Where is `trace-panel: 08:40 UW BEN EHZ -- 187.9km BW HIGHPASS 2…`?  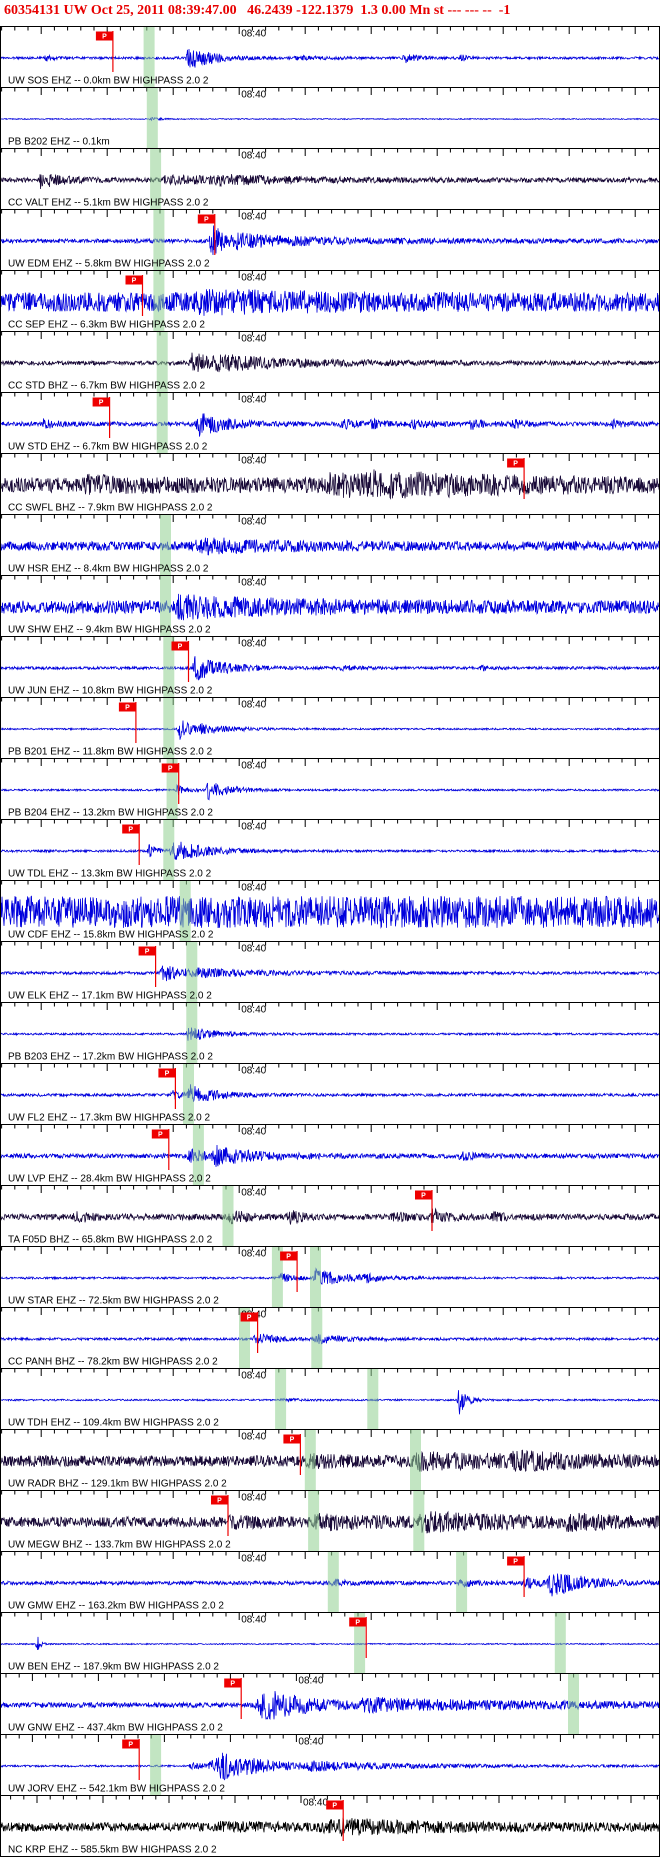 trace-panel: 08:40 UW BEN EHZ -- 187.9km BW HIGHPASS 2… is located at coordinates (330, 1642).